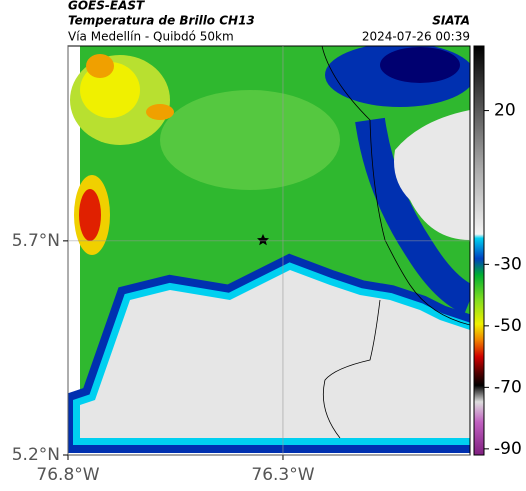 The height and width of the screenshot is (491, 526). Describe the element at coordinates (36, 455) in the screenshot. I see `y-tick-label: 5.2°N` at that location.